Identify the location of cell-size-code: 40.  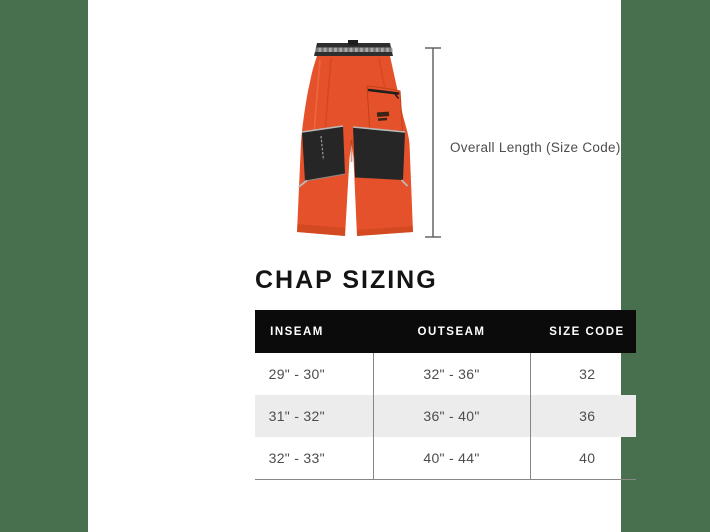
(582, 458).